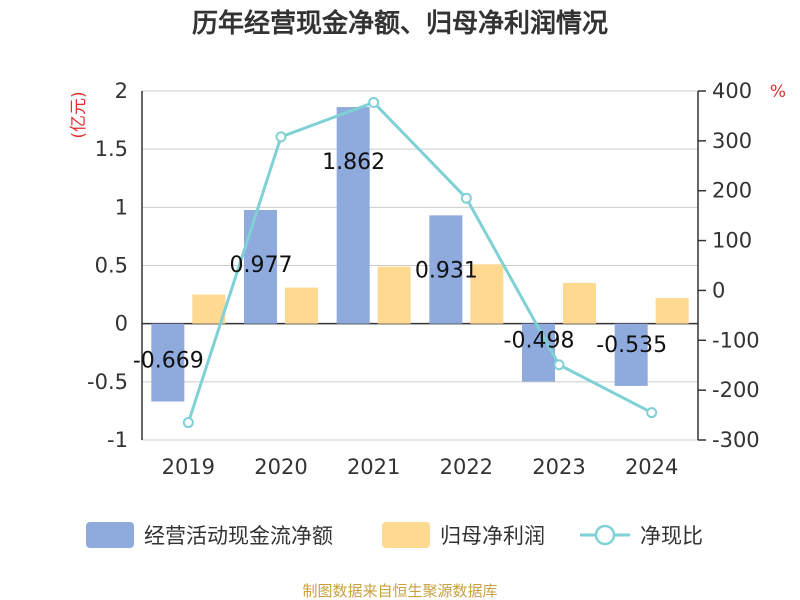  What do you see at coordinates (188, 467) in the screenshot?
I see `x-tick-label: 2019` at bounding box center [188, 467].